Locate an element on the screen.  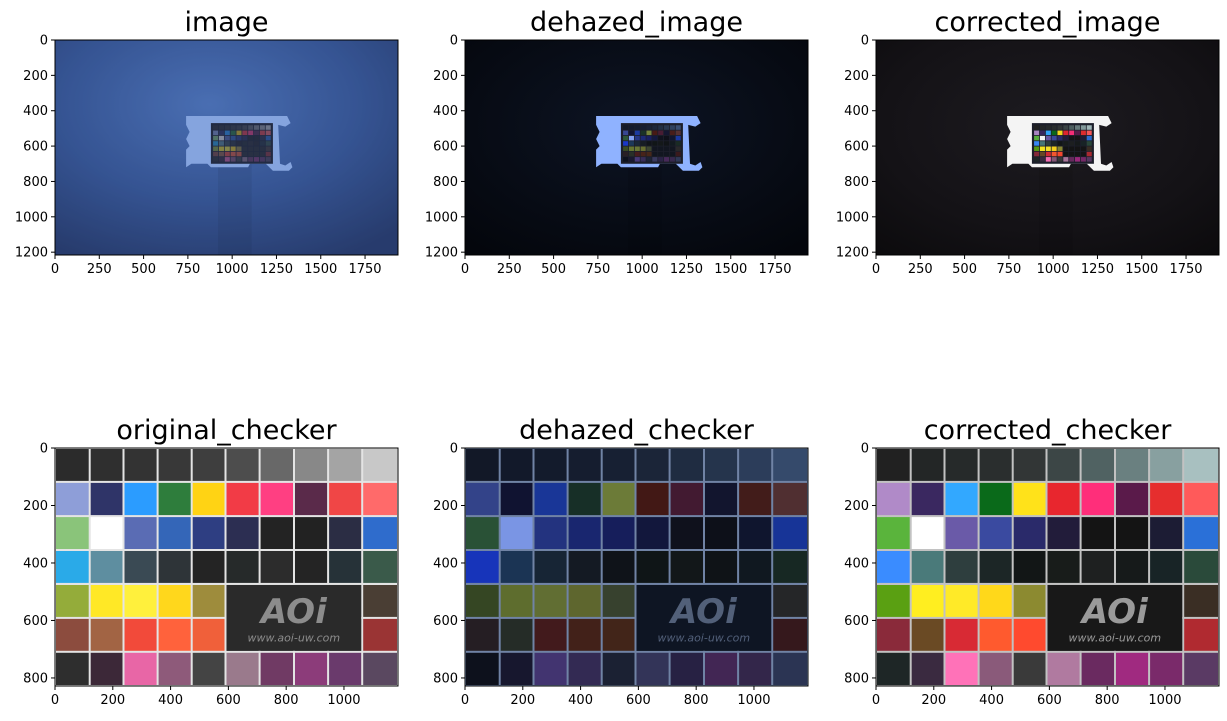
x-tick-label: 750 is located at coordinates (597, 269).